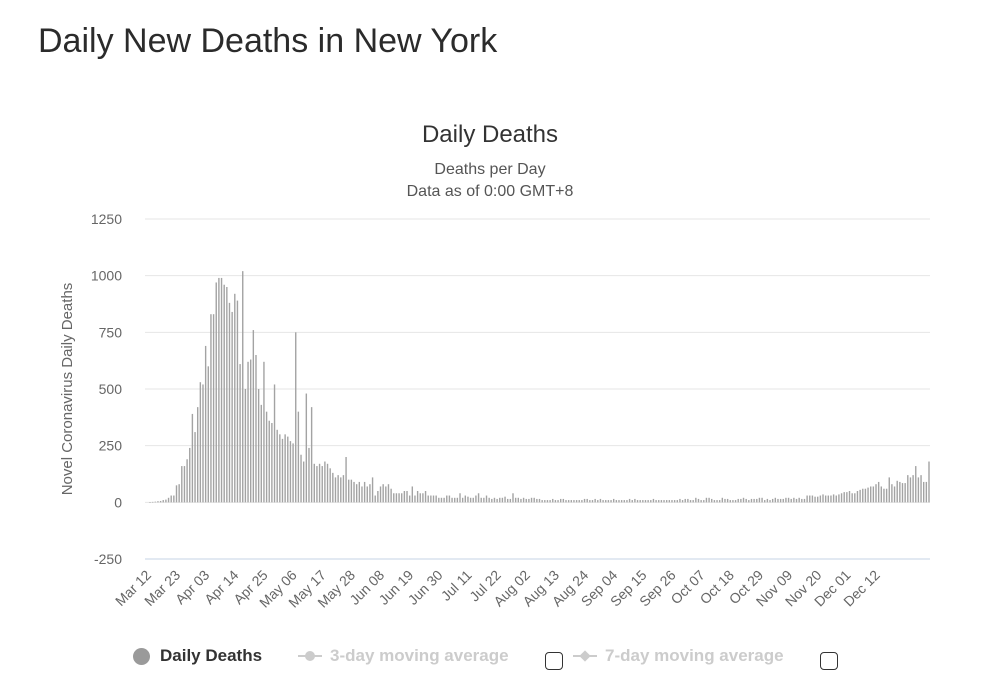 The width and height of the screenshot is (1000, 699). I want to click on legend-item-daily-deaths: Daily Deaths, so click(197, 656).